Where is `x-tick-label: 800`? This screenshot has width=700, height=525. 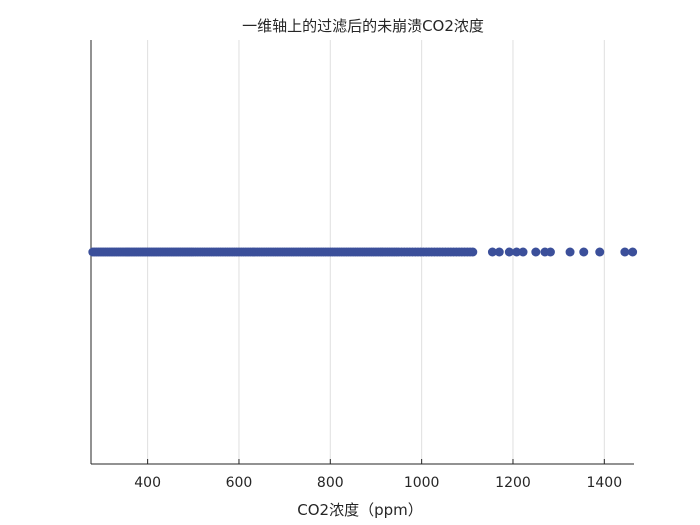
x-tick-label: 800 is located at coordinates (330, 483).